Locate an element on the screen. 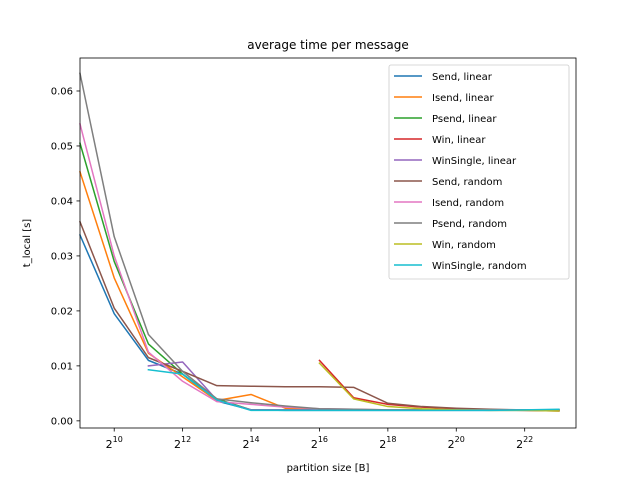  y-tick-label-3: 0.03 is located at coordinates (62, 257).